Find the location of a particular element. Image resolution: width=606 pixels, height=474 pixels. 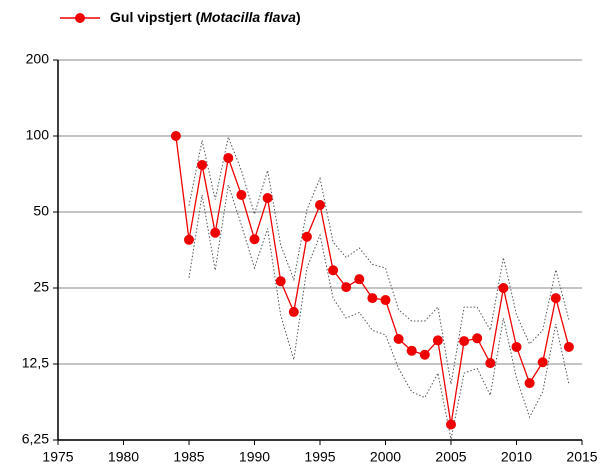

x-tick-label: 1995 is located at coordinates (319, 457).